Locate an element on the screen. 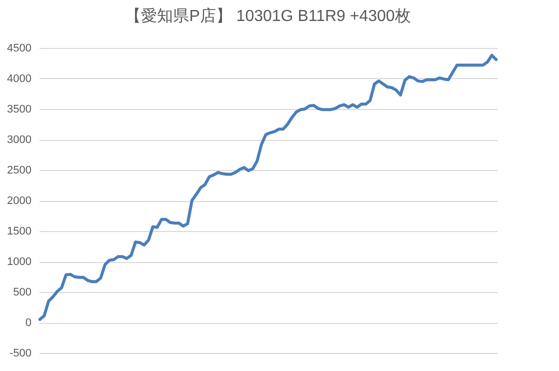 This screenshot has width=559, height=371. y-tick-label: 4500 is located at coordinates (19, 48).